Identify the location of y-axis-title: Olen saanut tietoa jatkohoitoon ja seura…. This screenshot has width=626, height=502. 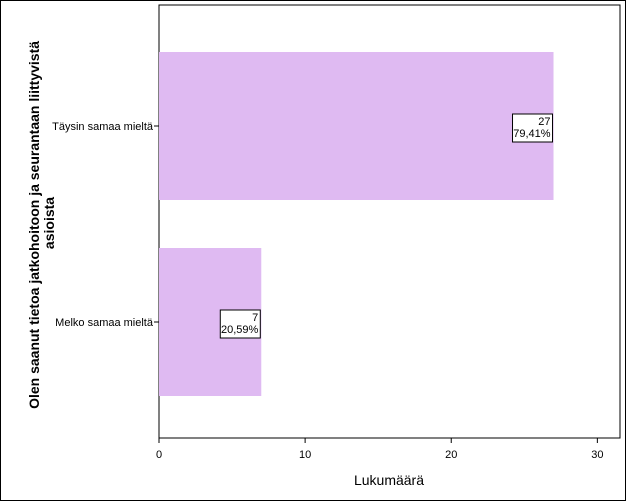
(41, 223).